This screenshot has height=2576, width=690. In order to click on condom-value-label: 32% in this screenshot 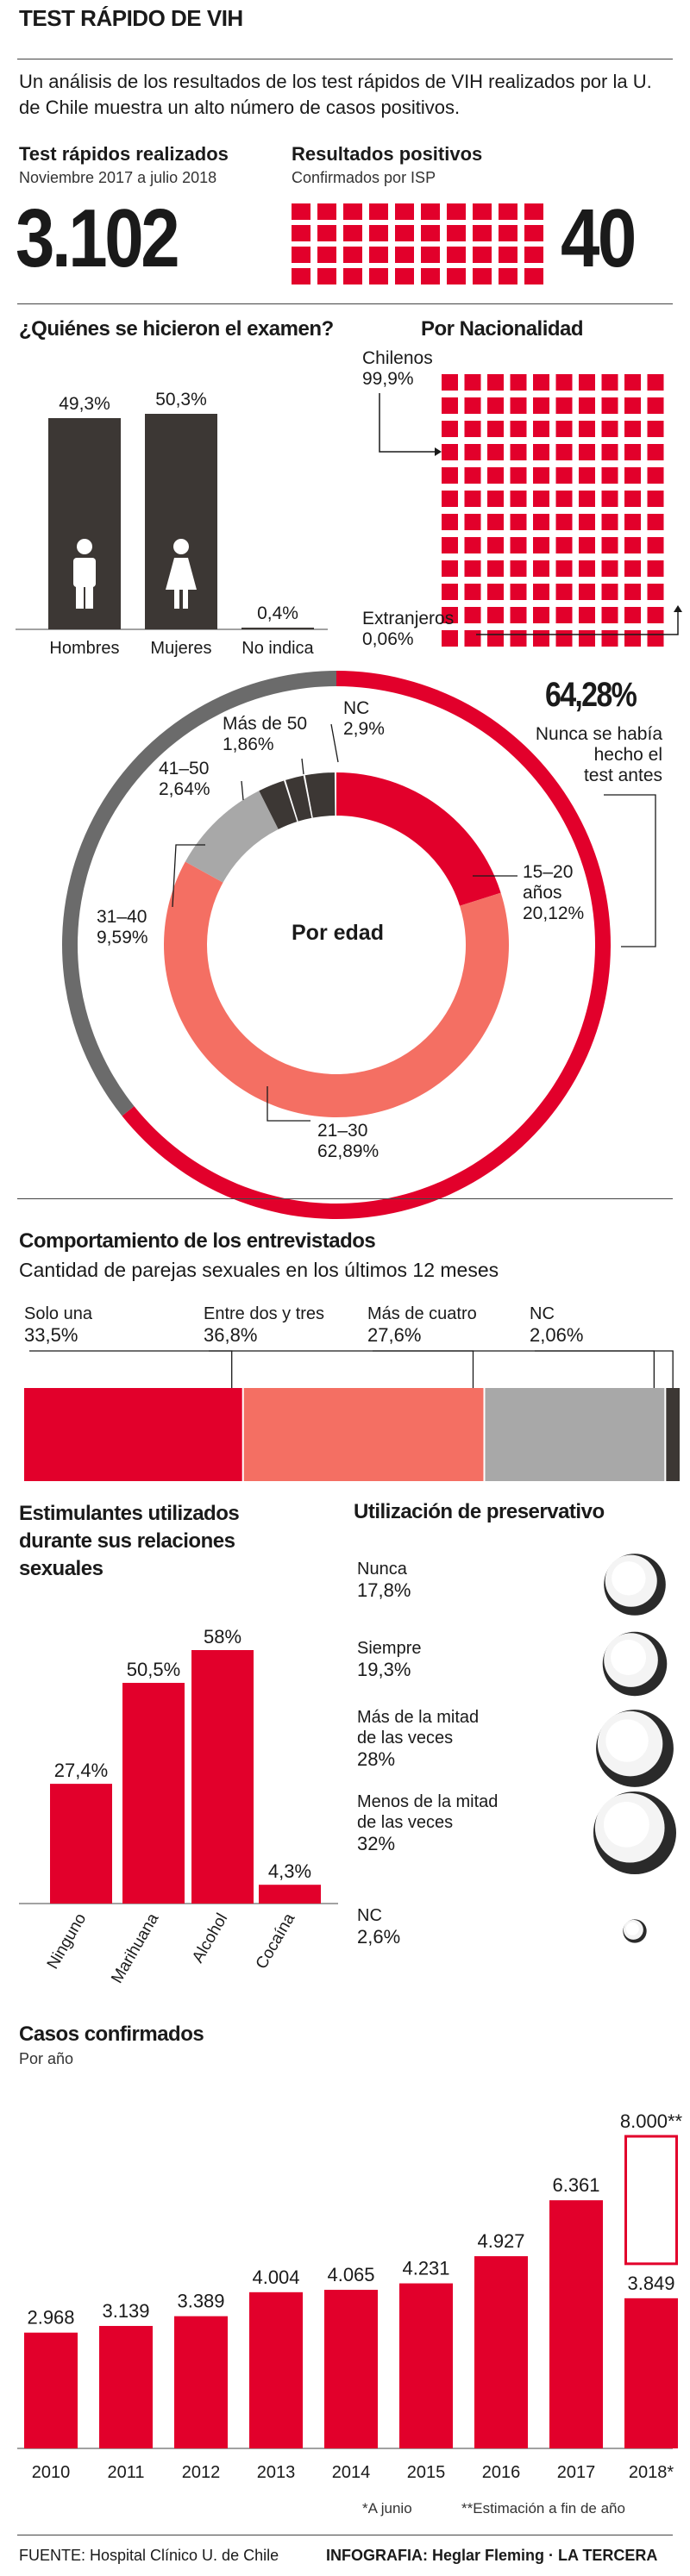, I will do `click(376, 1843)`.